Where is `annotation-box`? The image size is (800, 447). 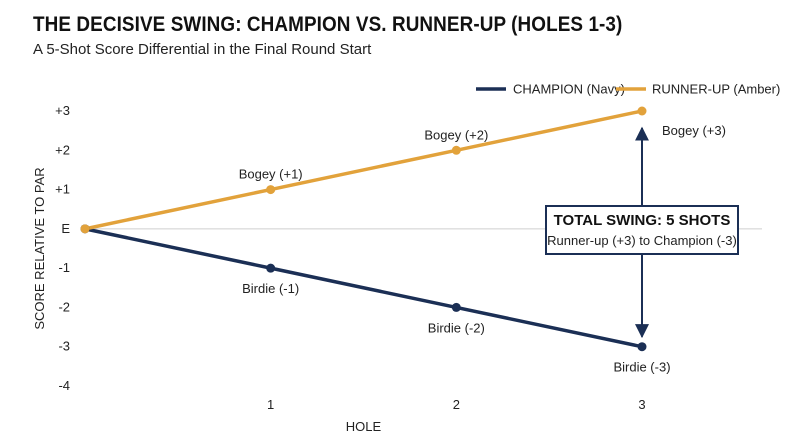 annotation-box is located at coordinates (642, 230).